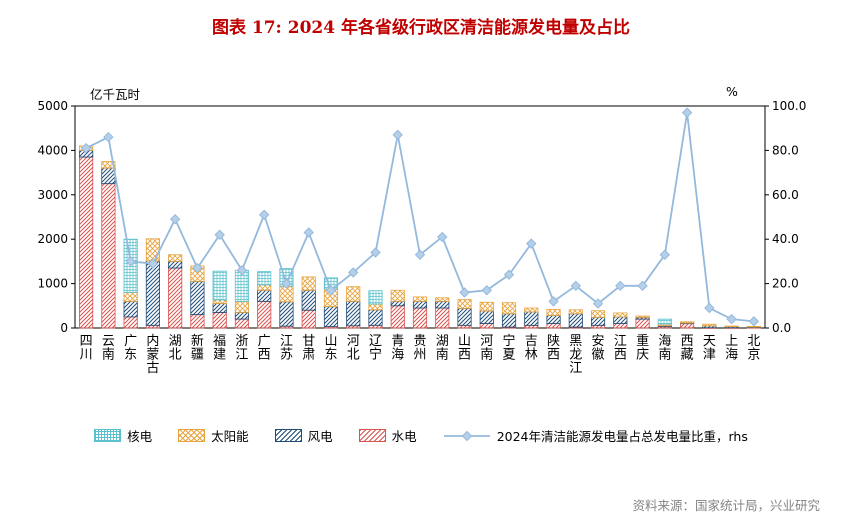 The image size is (842, 518). I want to click on legend-item-hydro: 水电, so click(387, 435).